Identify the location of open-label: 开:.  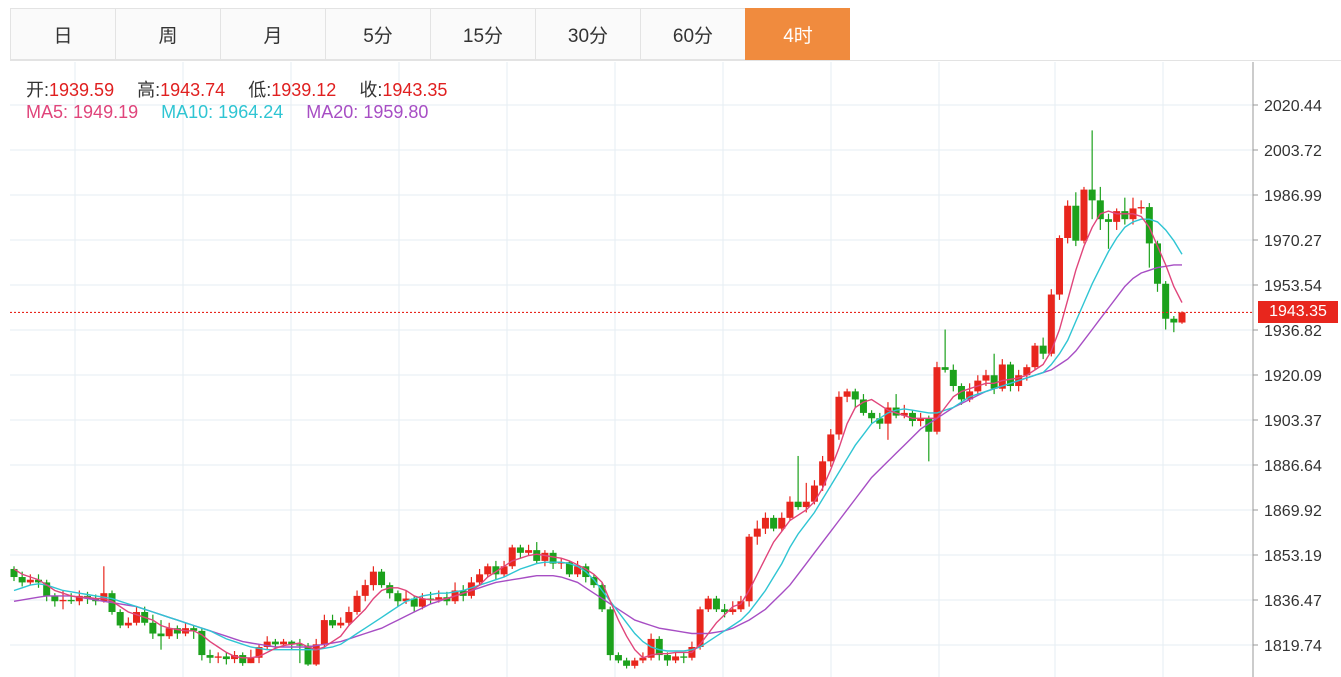
(38, 90).